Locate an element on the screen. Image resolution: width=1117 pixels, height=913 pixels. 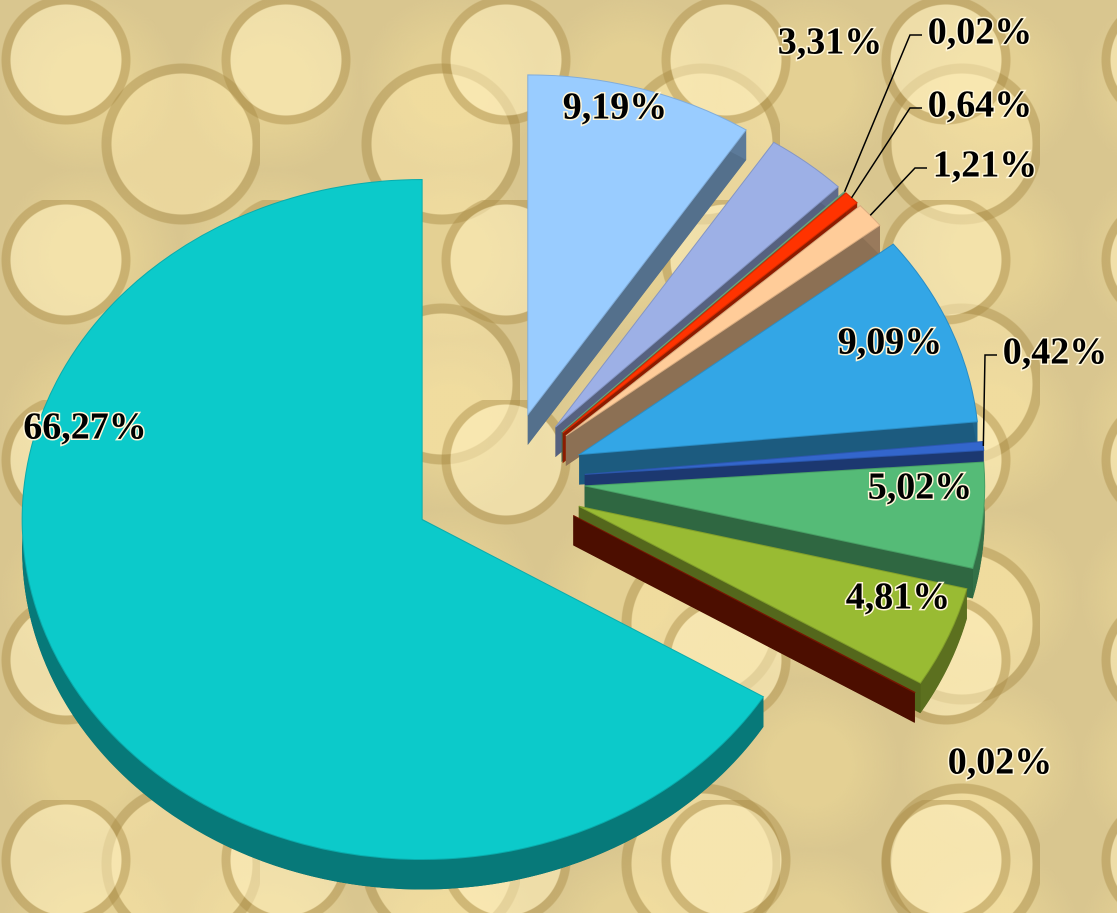
data-label: 0,64% is located at coordinates (980, 105).